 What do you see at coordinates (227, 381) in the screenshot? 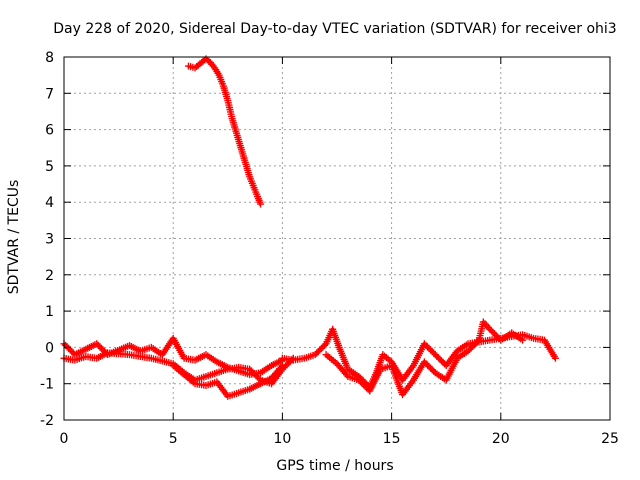
I see `series-track-C` at bounding box center [227, 381].